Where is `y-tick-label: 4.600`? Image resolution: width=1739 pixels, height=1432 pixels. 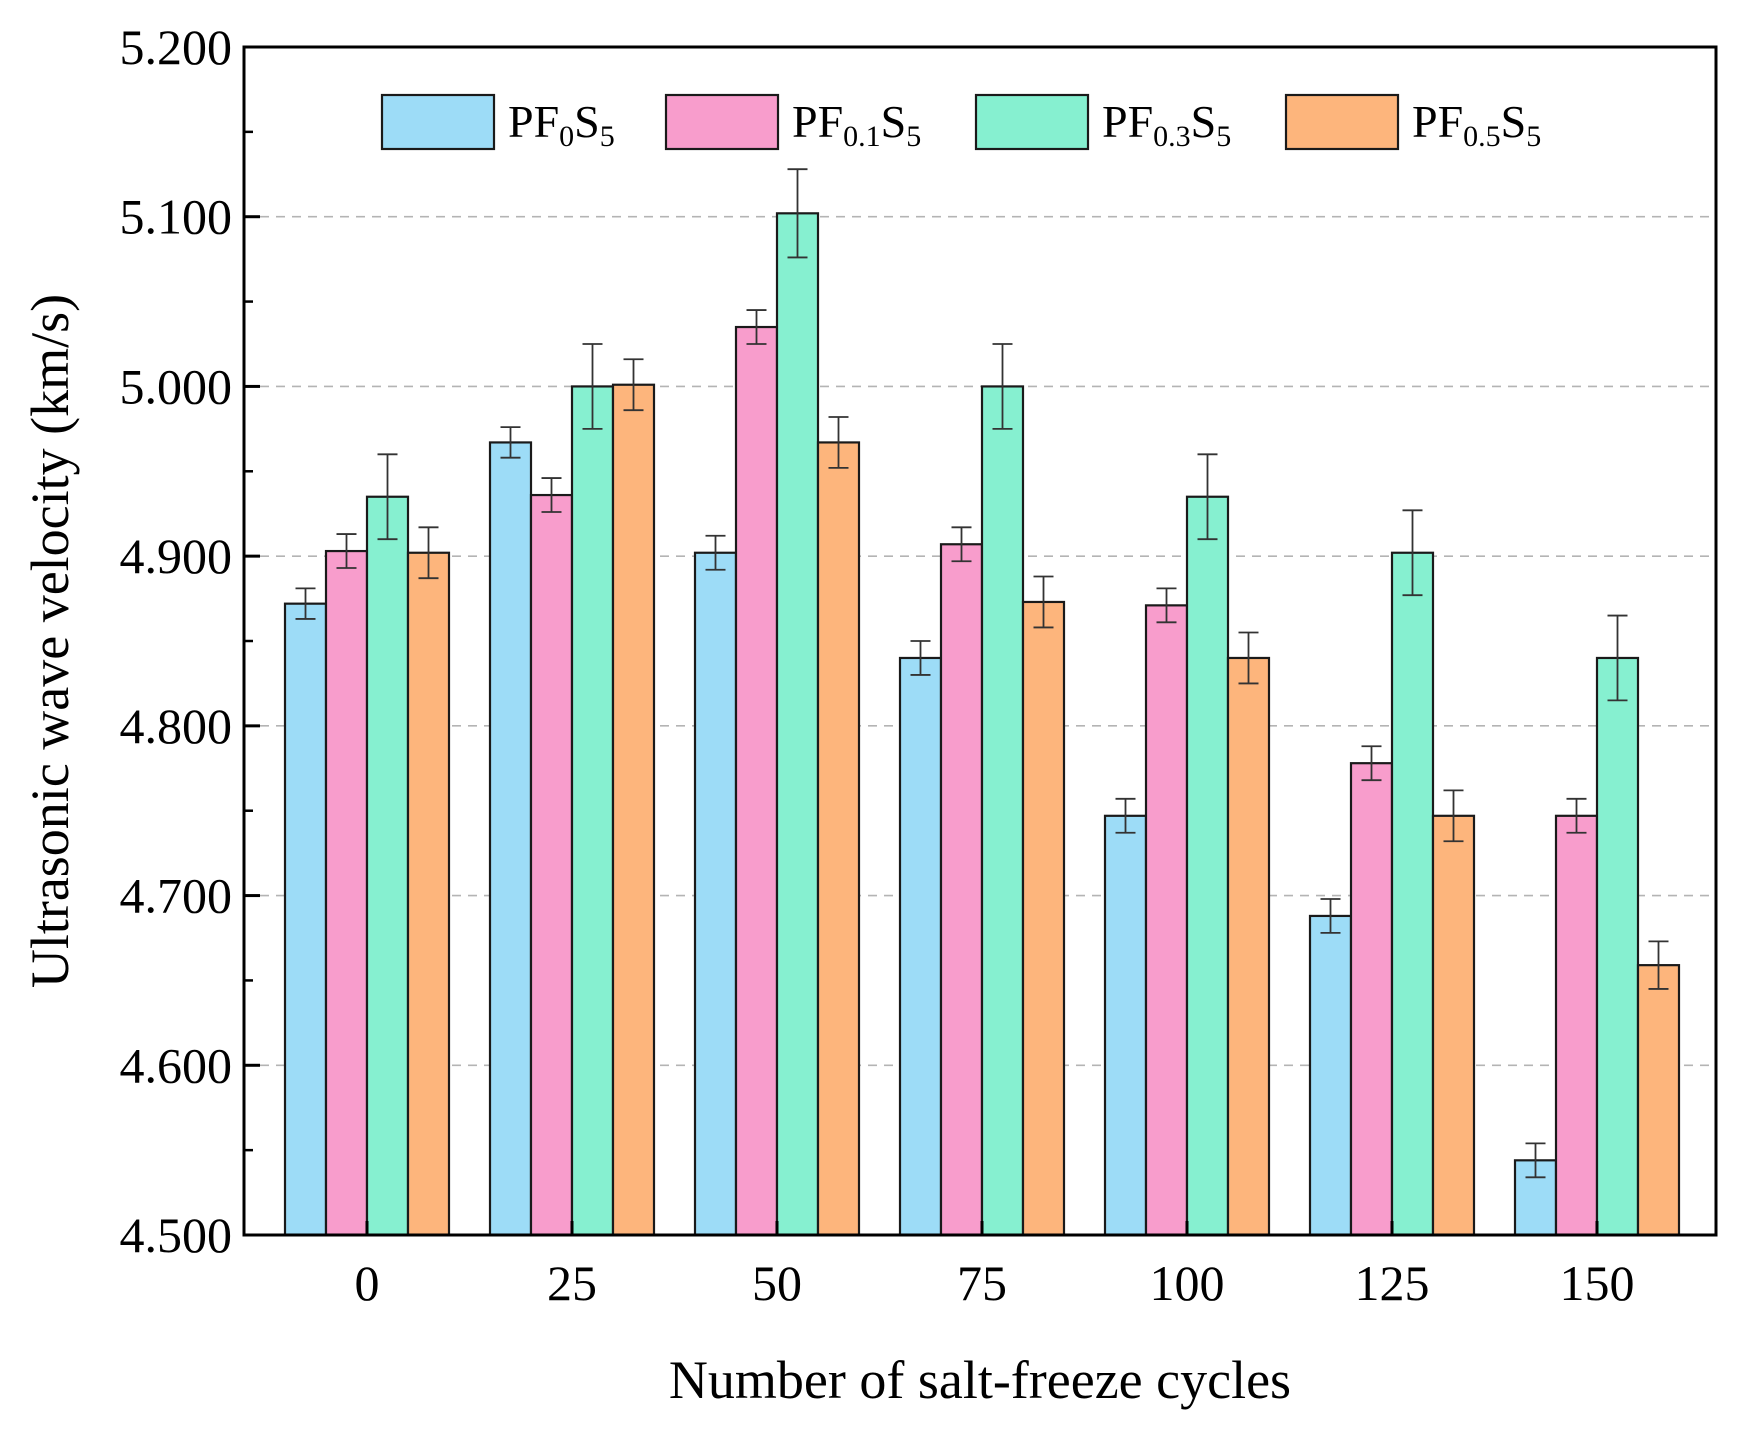 y-tick-label: 4.600 is located at coordinates (176, 1065).